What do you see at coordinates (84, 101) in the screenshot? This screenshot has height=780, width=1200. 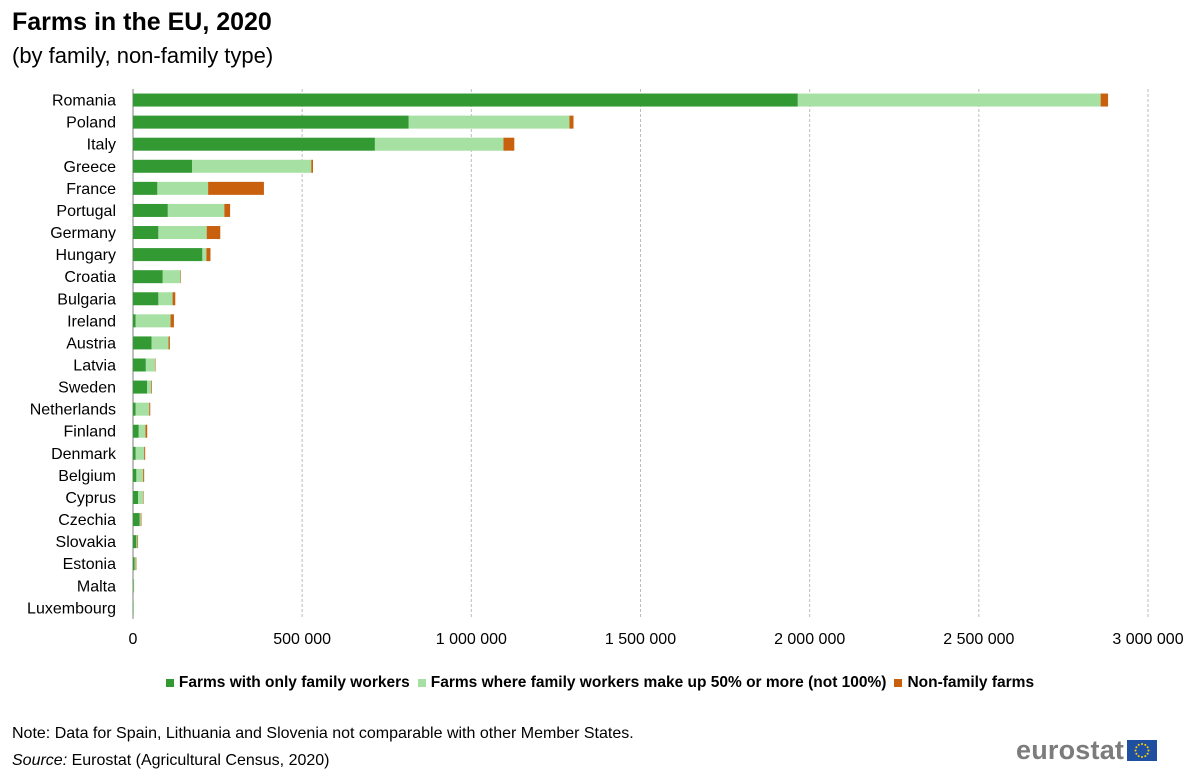 I see `y-tick-label-romania: Romania` at bounding box center [84, 101].